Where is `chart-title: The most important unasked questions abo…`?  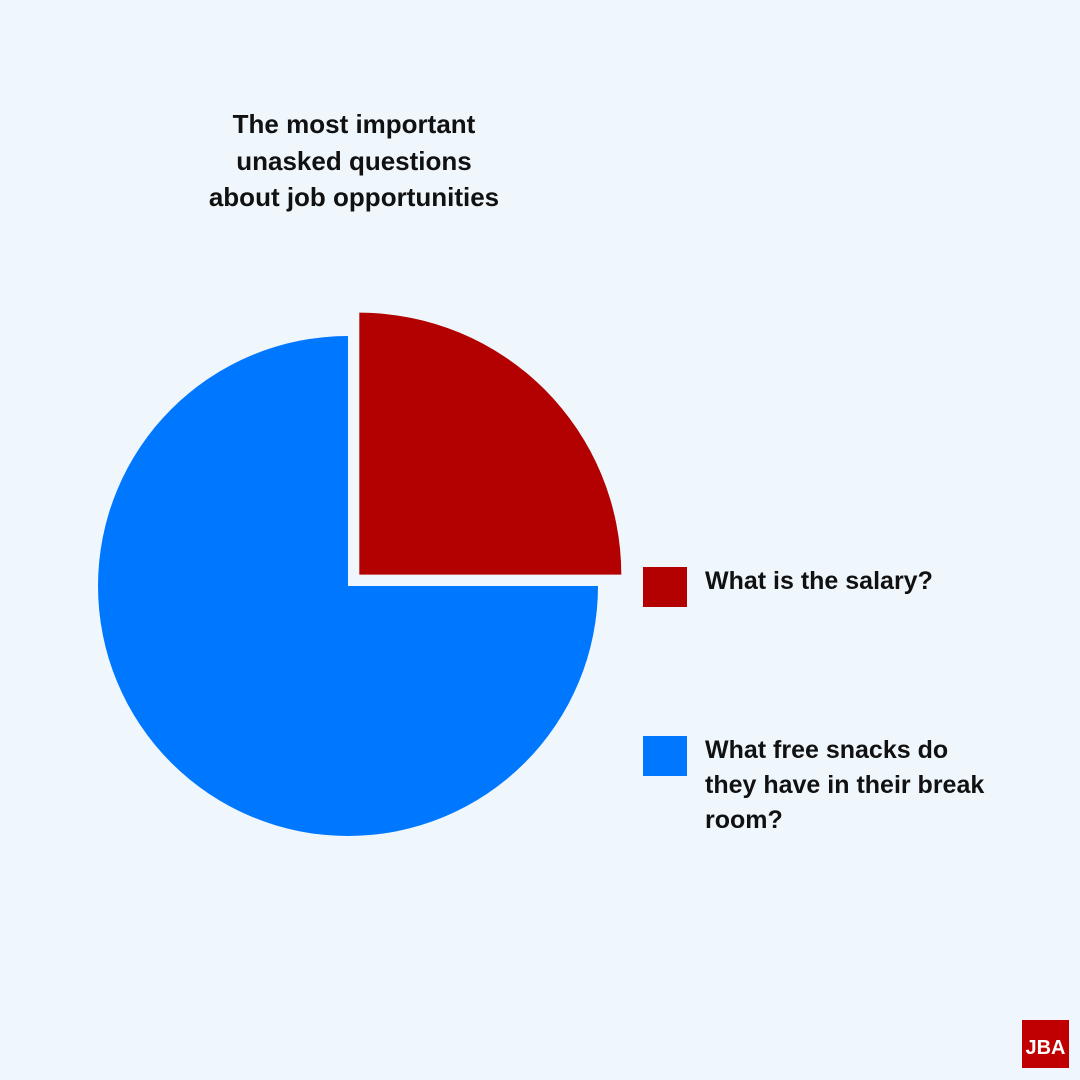 chart-title: The most important unasked questions abo… is located at coordinates (354, 160).